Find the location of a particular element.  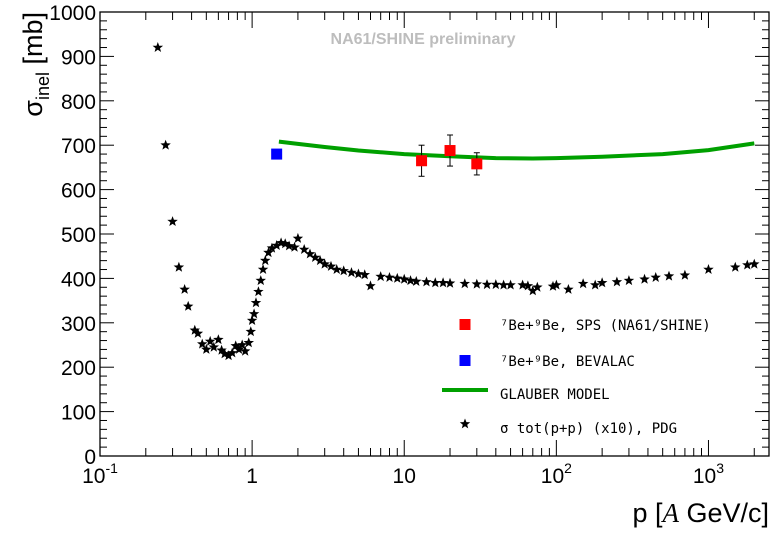

y-tick-label: 900 is located at coordinates (78, 57).